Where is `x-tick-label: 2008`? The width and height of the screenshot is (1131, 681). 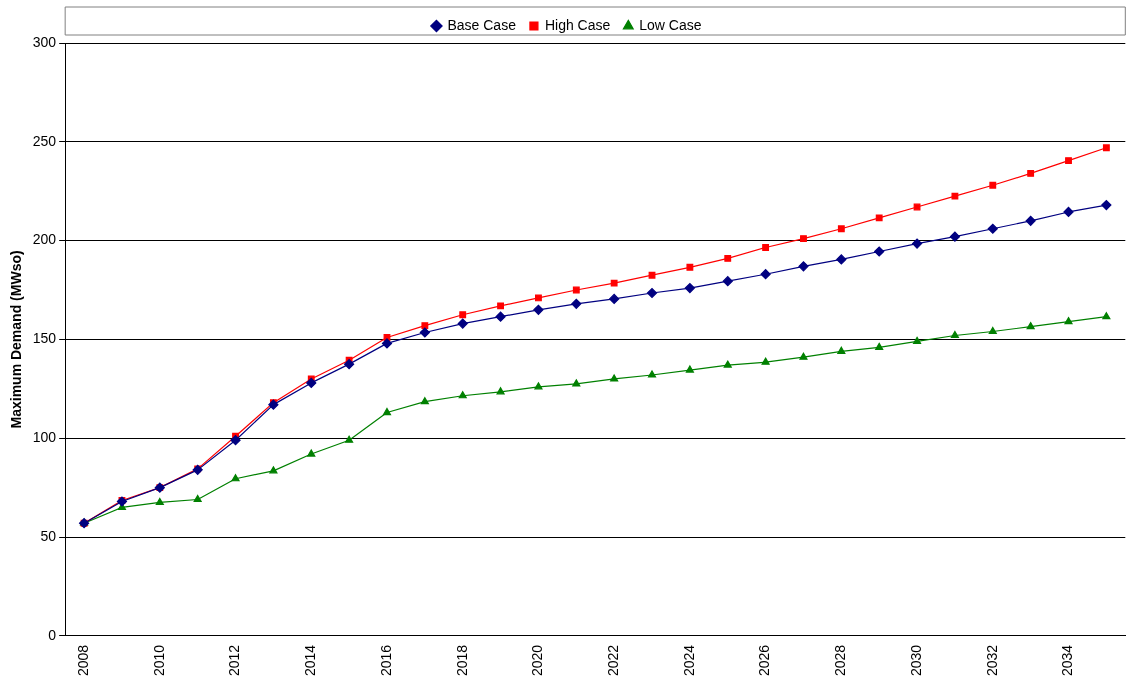 x-tick-label: 2008 is located at coordinates (82, 660).